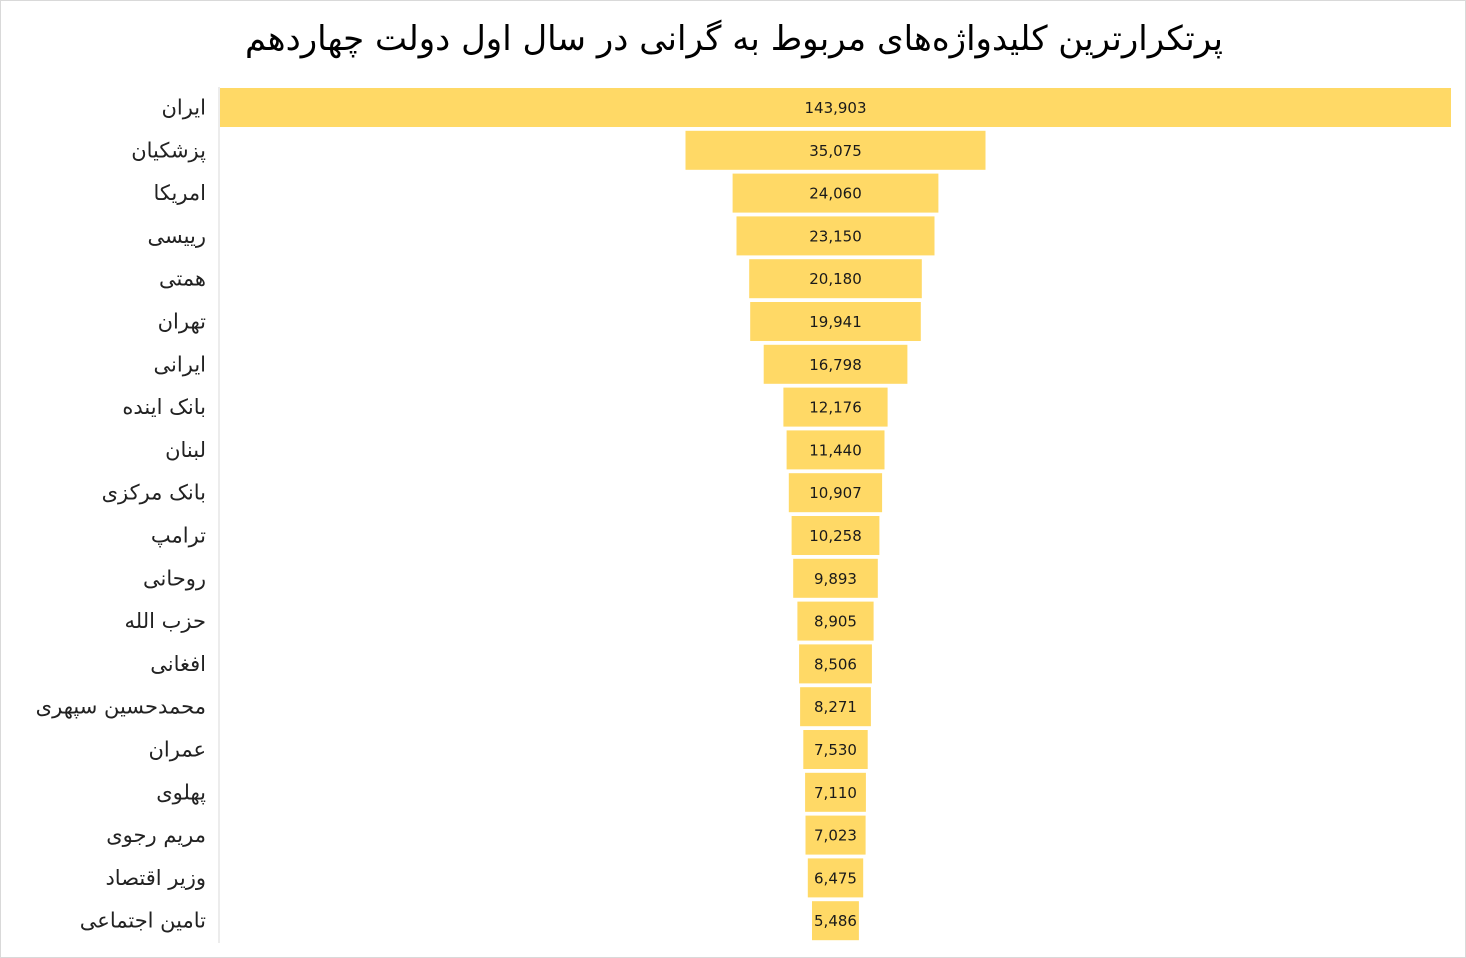 This screenshot has width=1466, height=958. I want to click on category-label: لبنان, so click(185, 450).